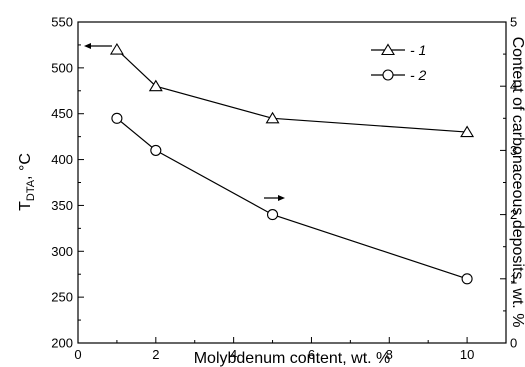 The height and width of the screenshot is (367, 525). I want to click on series-1-axis-arrow, so click(98, 46).